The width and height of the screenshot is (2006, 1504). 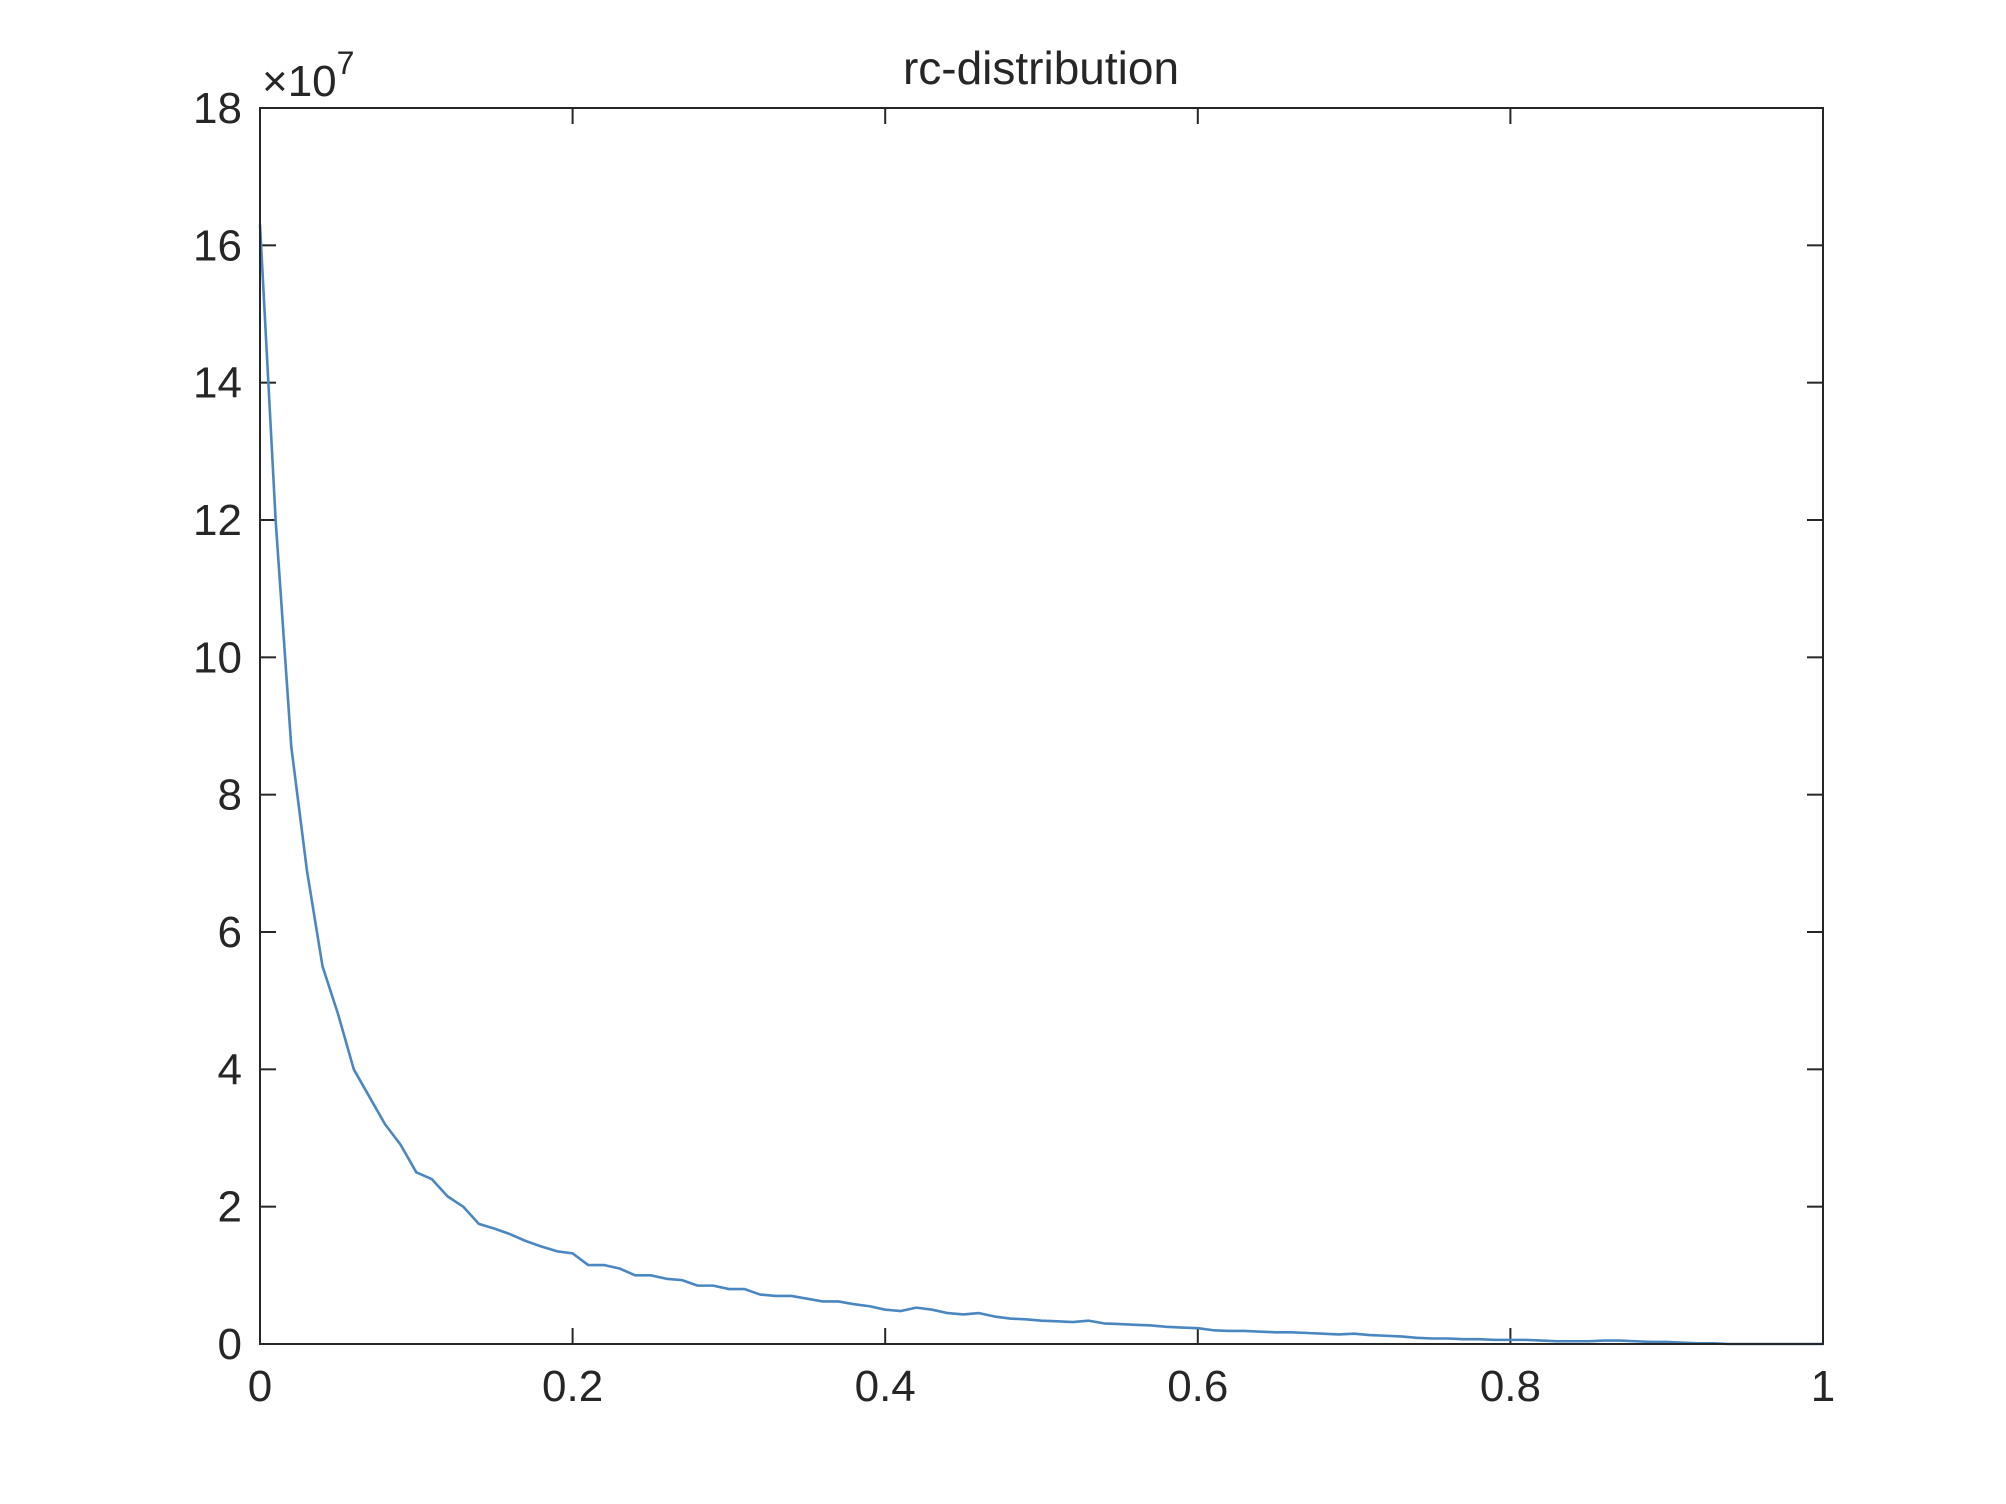 I want to click on x-tick-label: 0.2, so click(x=572, y=1386).